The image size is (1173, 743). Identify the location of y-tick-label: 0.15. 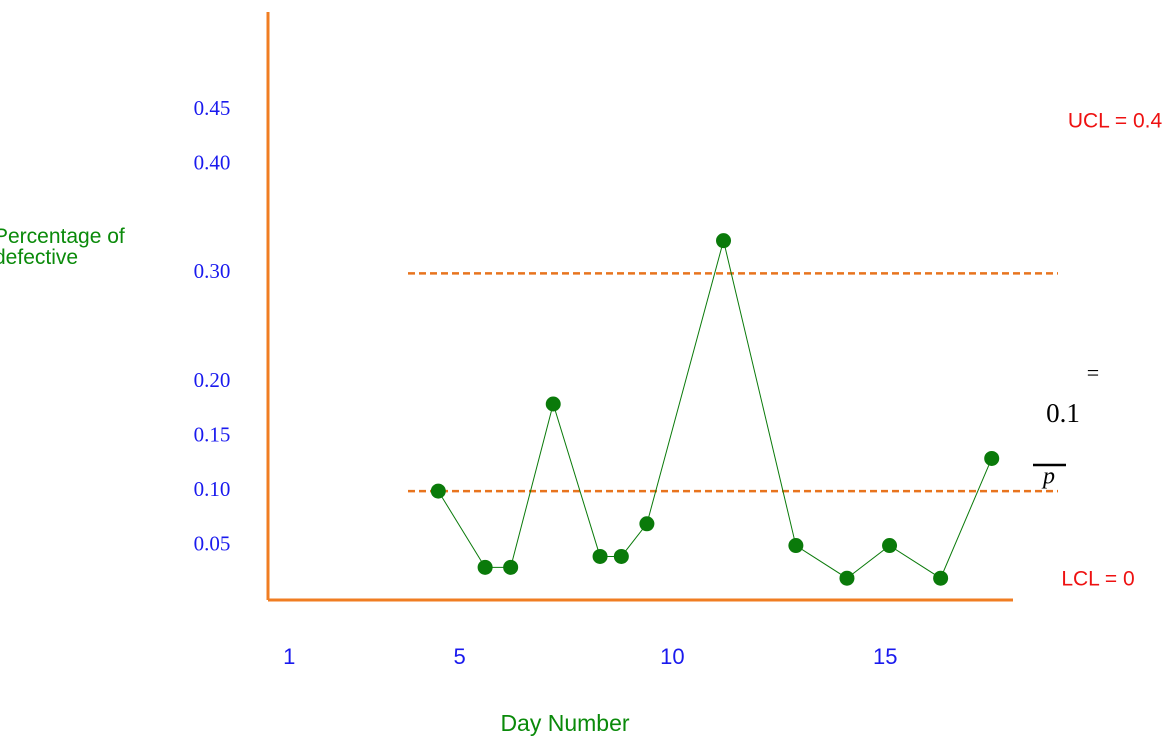
(212, 434).